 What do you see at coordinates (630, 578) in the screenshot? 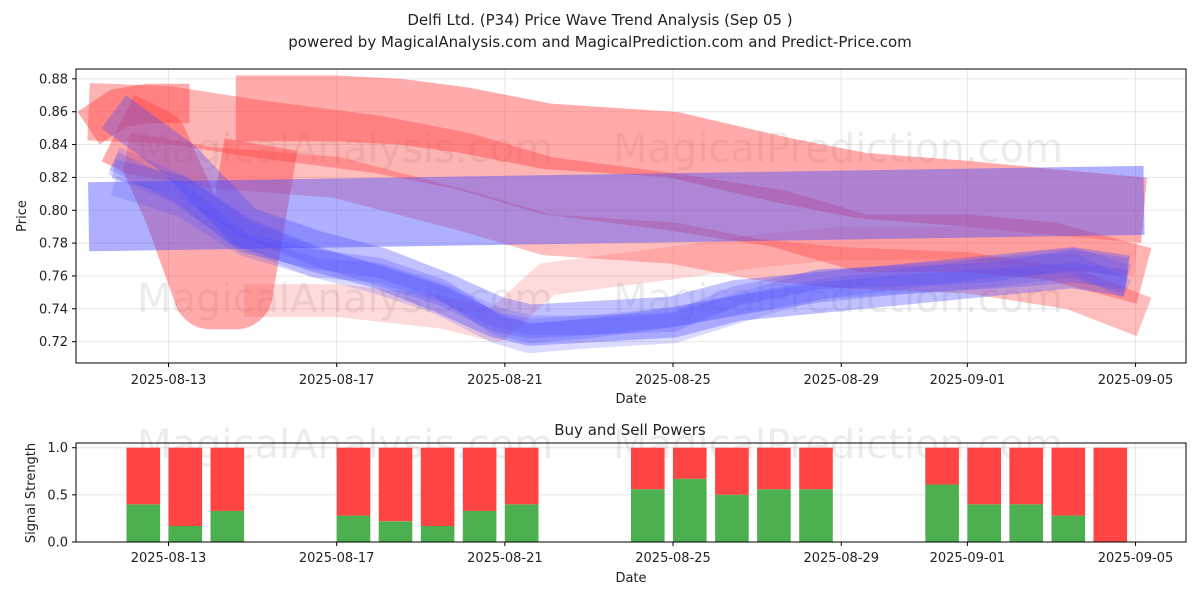
I see `signal-x-axis-label: Date` at bounding box center [630, 578].